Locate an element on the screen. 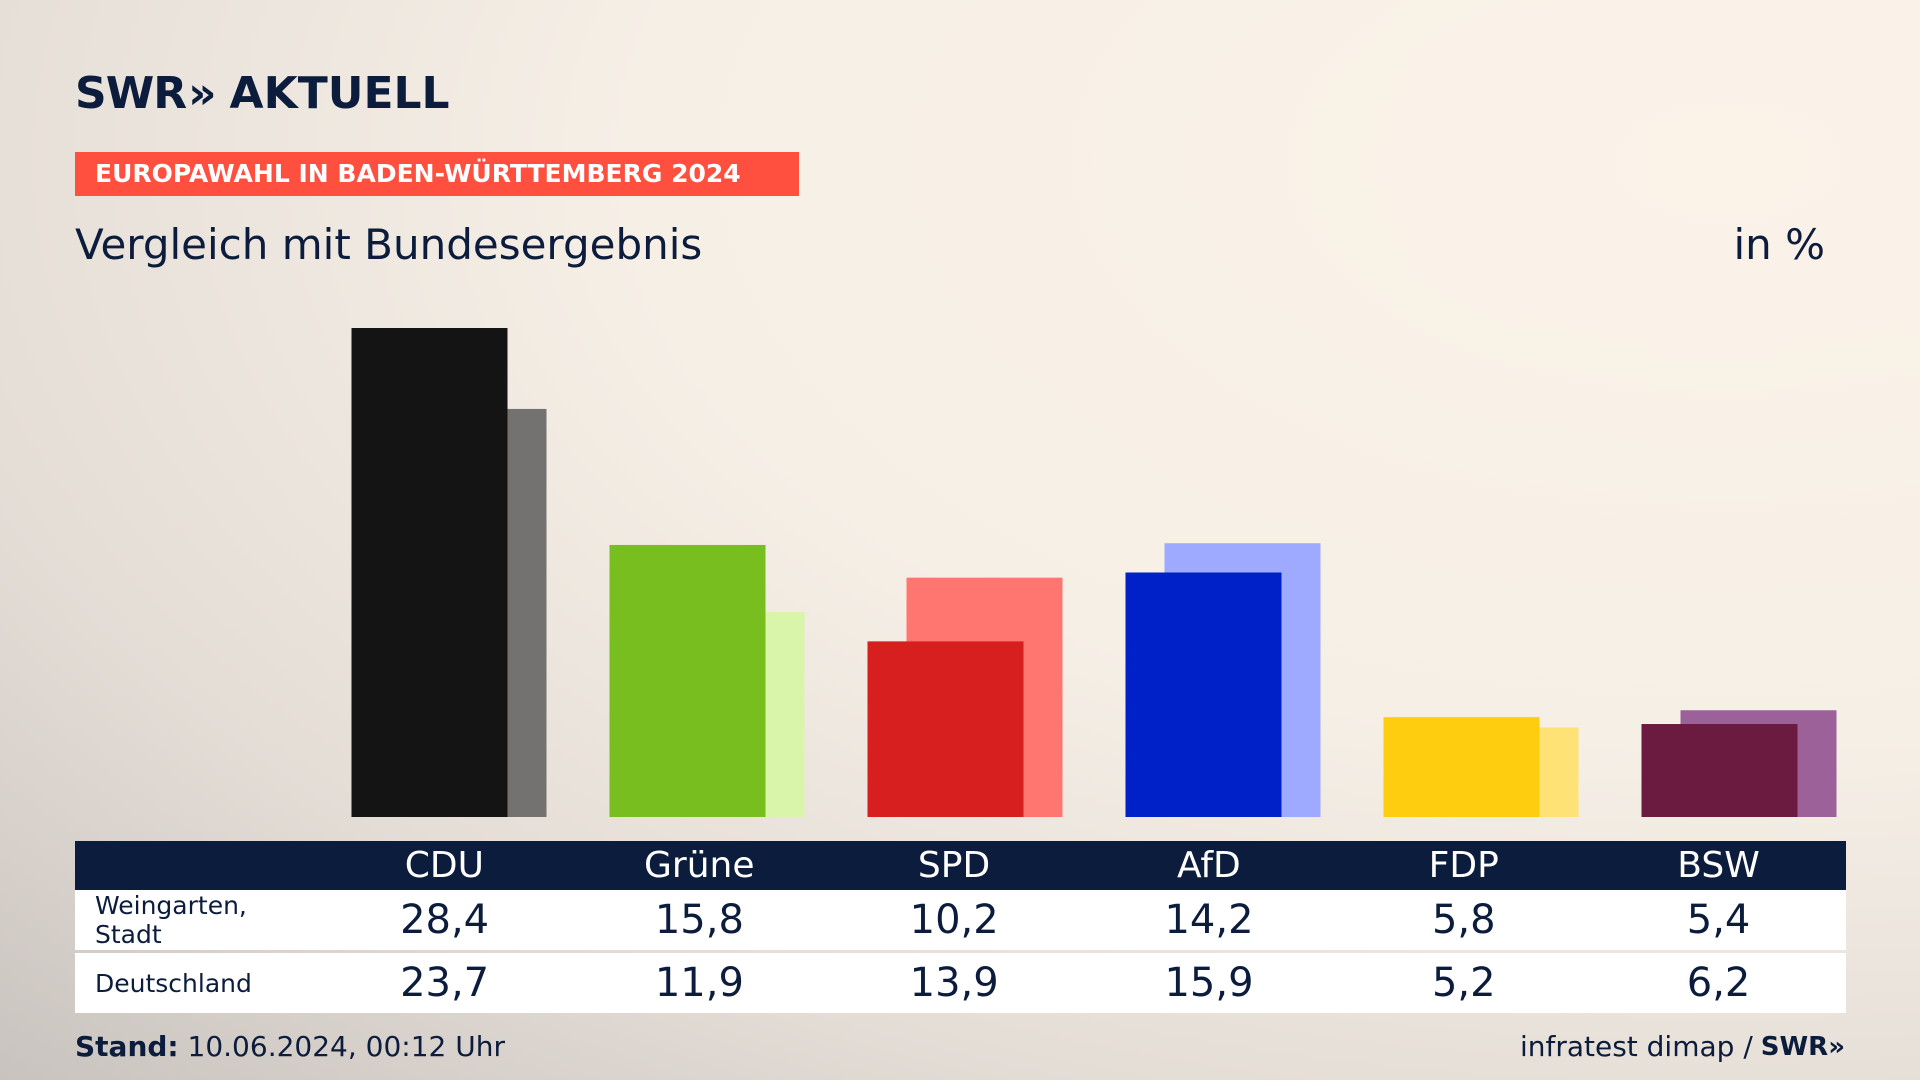 The height and width of the screenshot is (1080, 1920). value-deutschland-afd: 15,9 is located at coordinates (1209, 983).